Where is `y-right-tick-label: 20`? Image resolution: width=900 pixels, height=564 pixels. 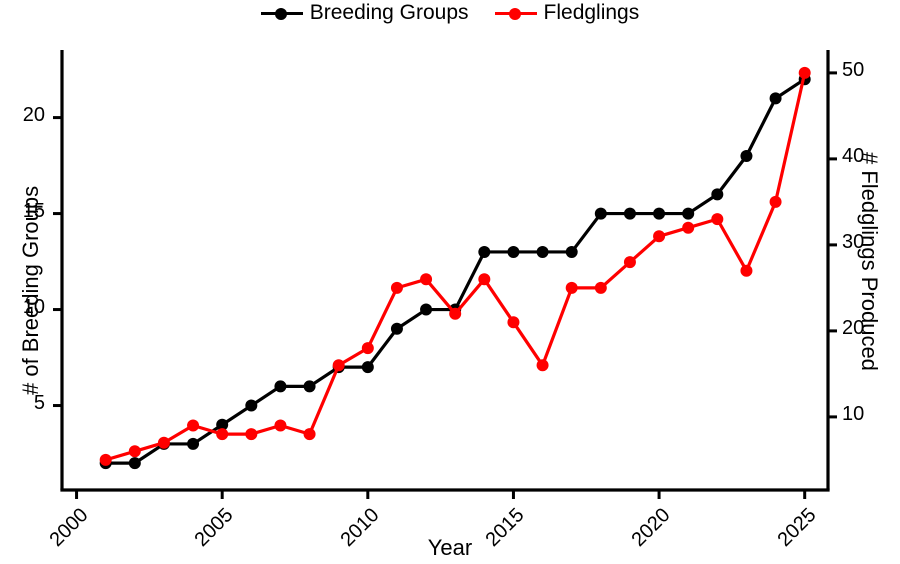
y-right-tick-label: 20 is located at coordinates (853, 327).